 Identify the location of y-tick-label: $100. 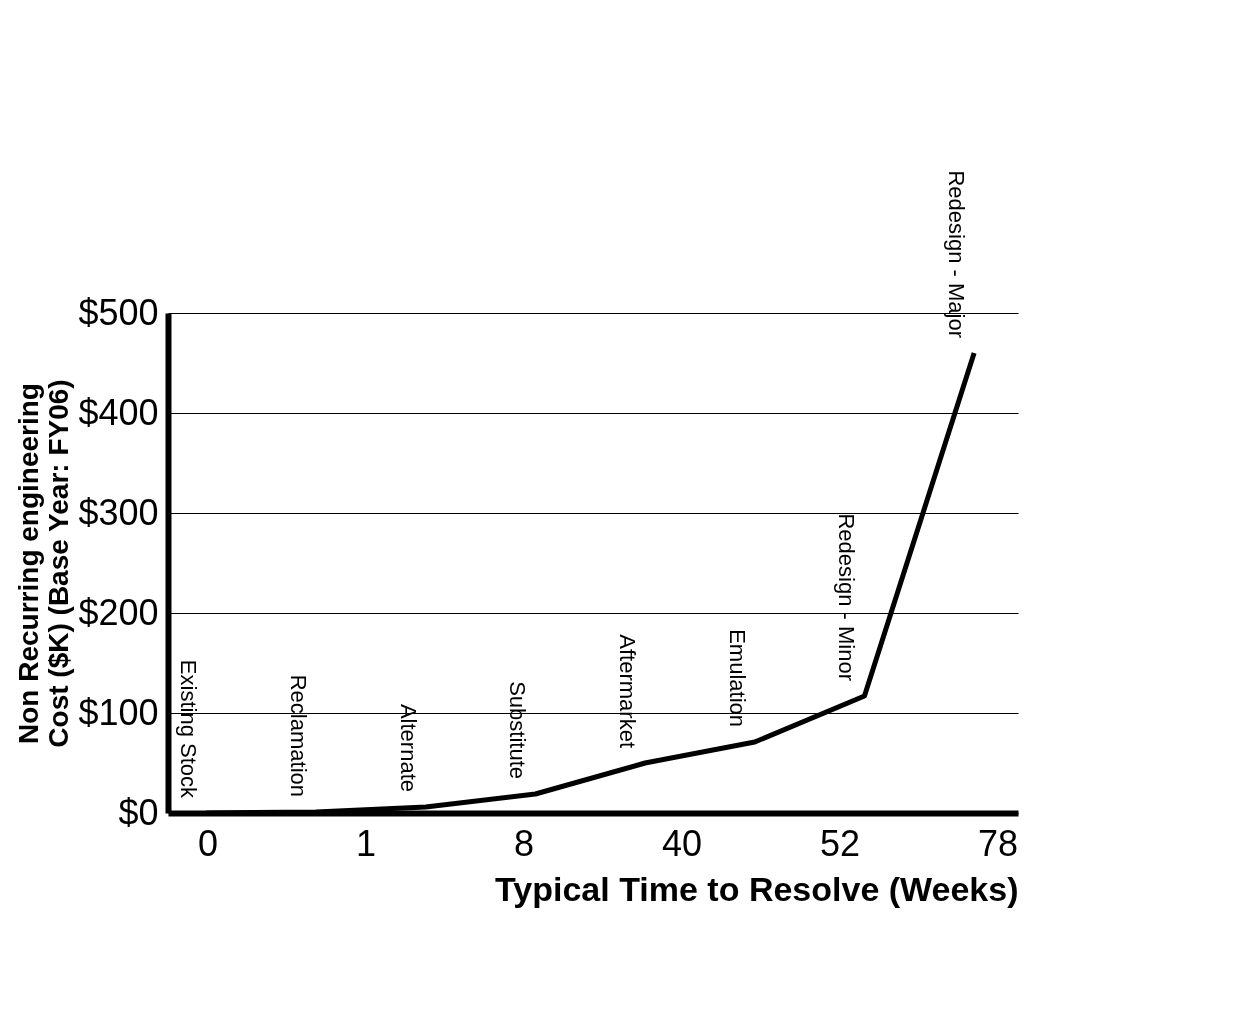
(118, 712).